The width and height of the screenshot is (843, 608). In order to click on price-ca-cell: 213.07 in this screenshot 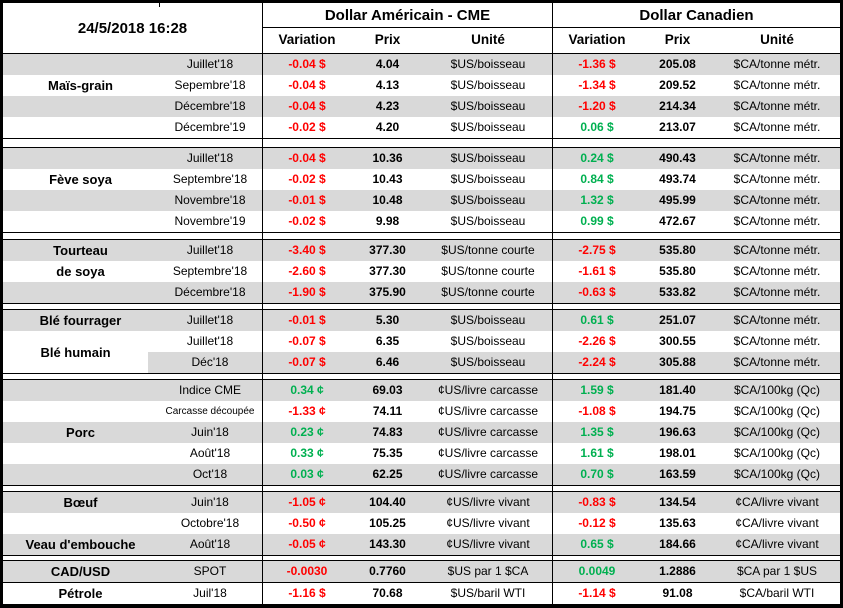, I will do `click(677, 127)`.